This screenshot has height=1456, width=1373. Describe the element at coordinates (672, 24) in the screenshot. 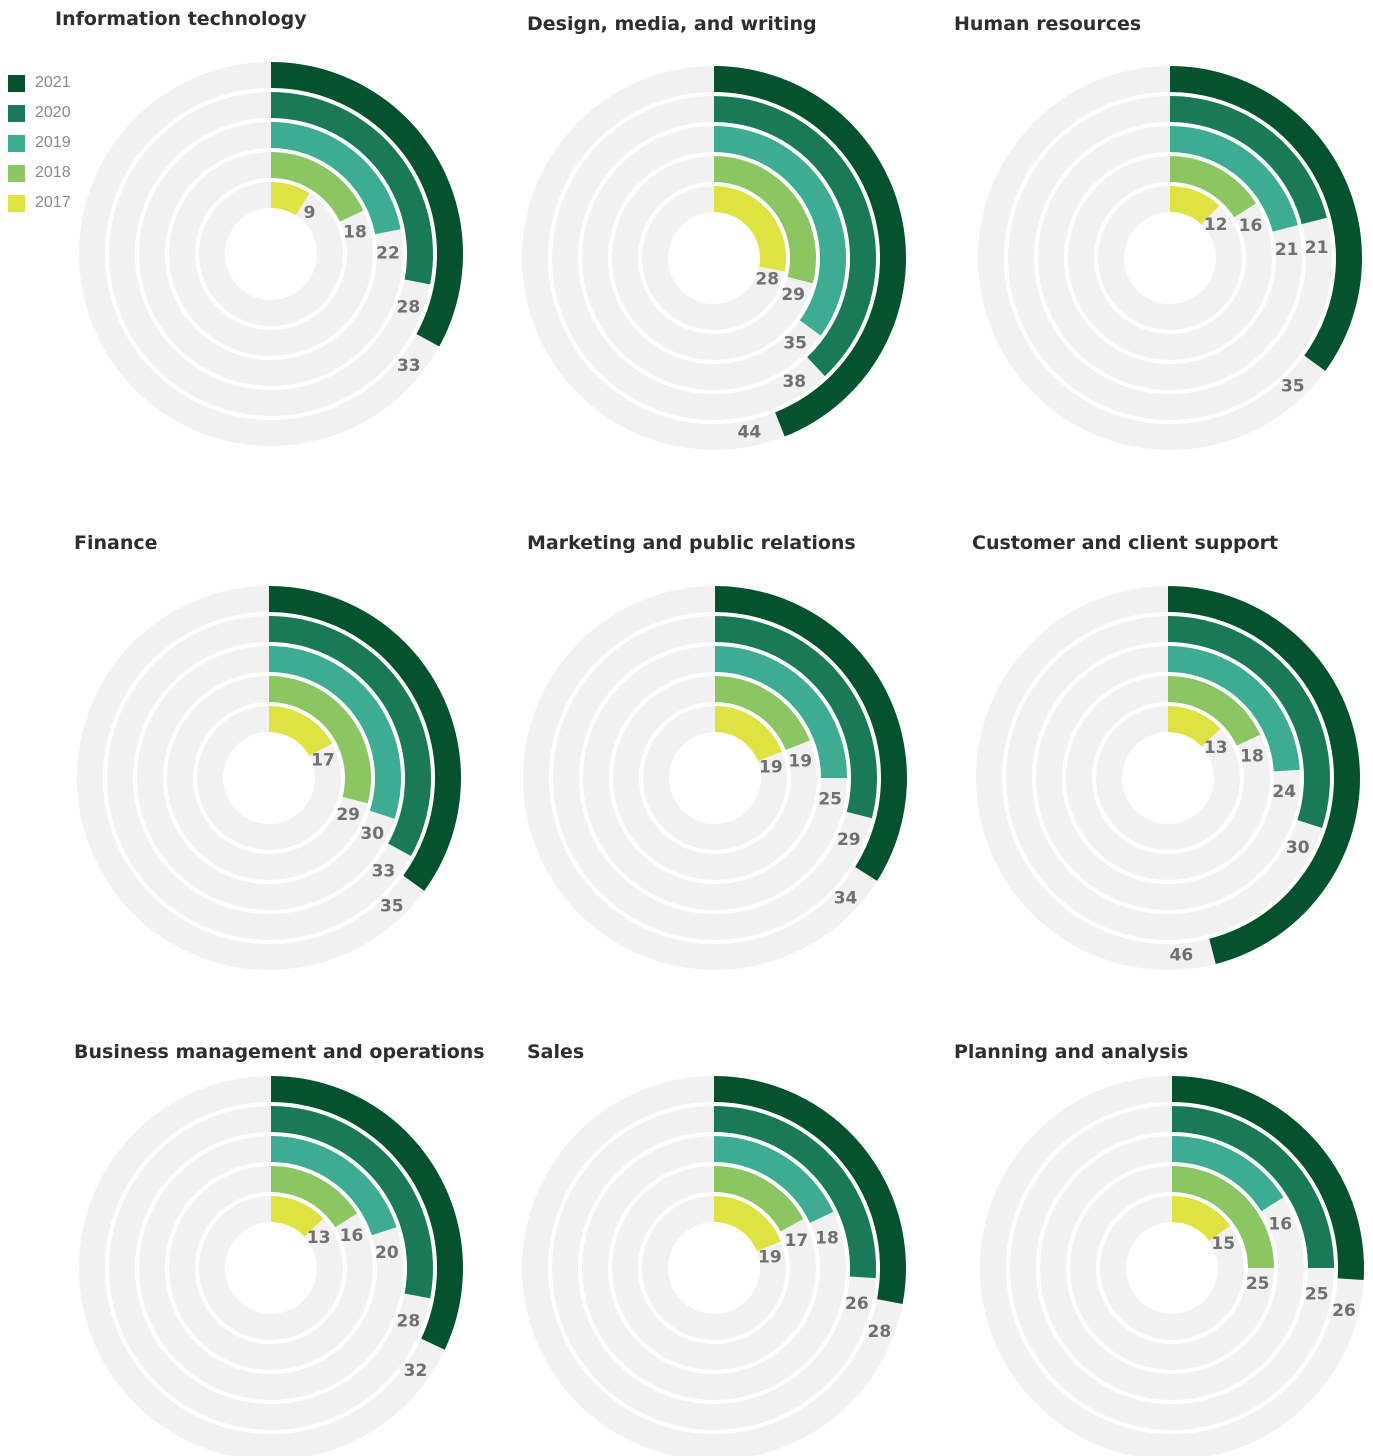

I see `chart-title: Design, media, and writing` at that location.